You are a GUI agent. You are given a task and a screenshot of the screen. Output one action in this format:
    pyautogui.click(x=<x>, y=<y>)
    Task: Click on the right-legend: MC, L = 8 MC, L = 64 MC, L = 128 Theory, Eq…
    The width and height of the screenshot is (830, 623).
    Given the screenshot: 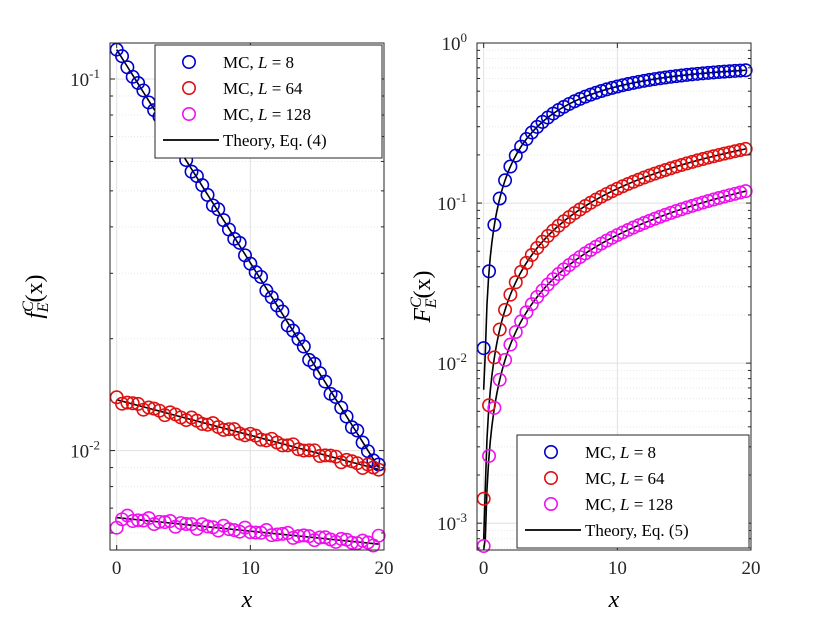 What is the action you would take?
    pyautogui.click(x=633, y=491)
    